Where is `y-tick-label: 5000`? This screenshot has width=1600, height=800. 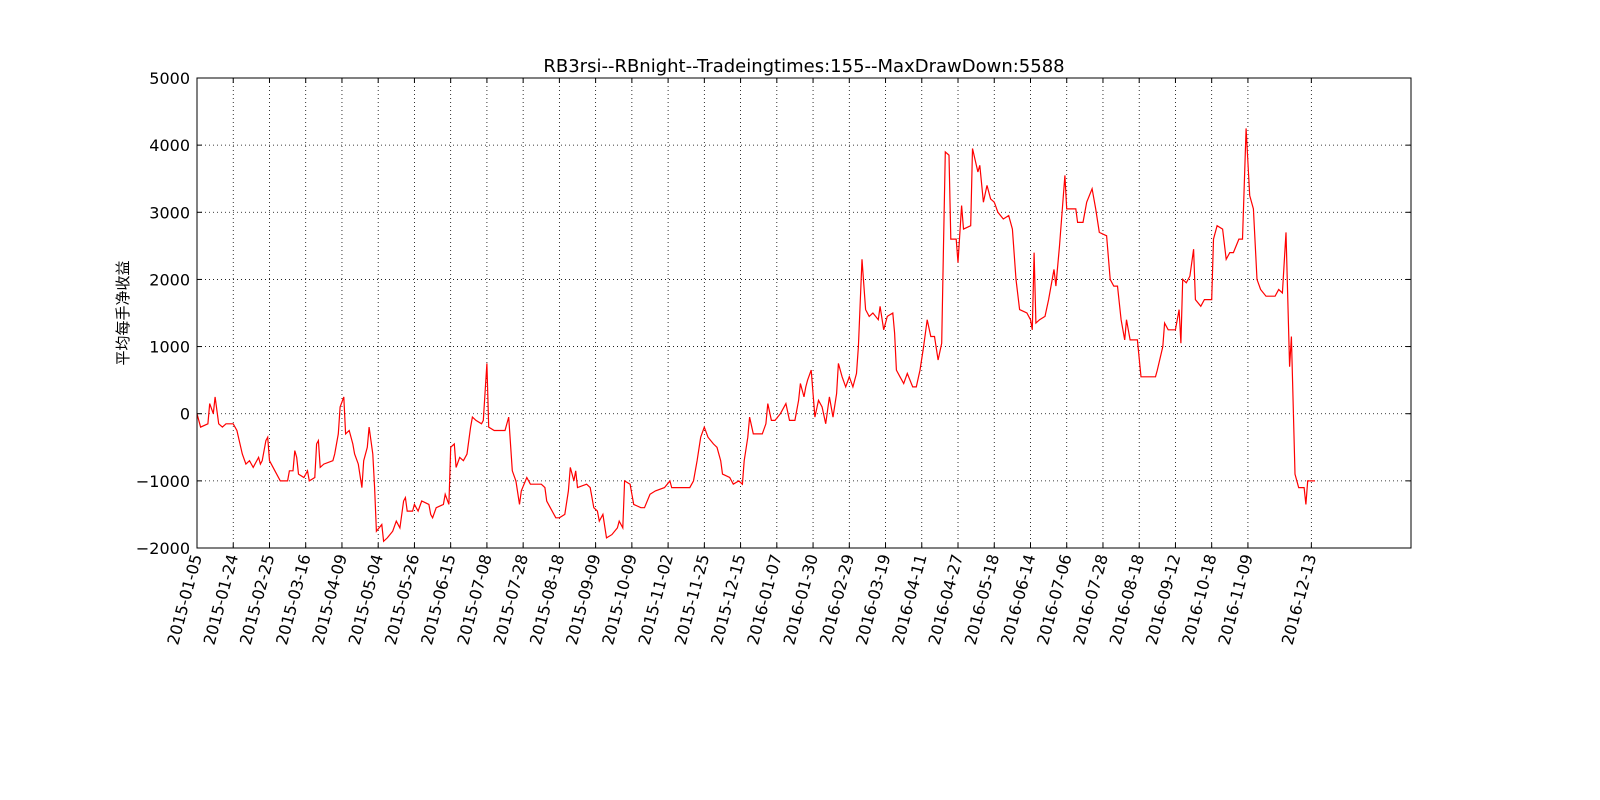 y-tick-label: 5000 is located at coordinates (169, 78).